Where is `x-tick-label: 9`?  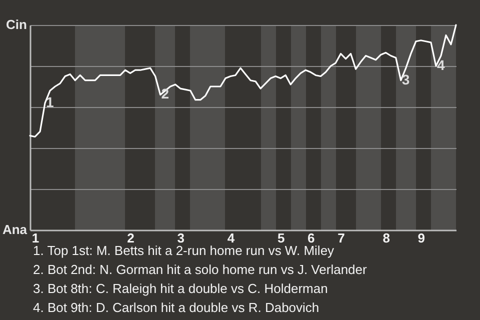
x-tick-label: 9 is located at coordinates (422, 238).